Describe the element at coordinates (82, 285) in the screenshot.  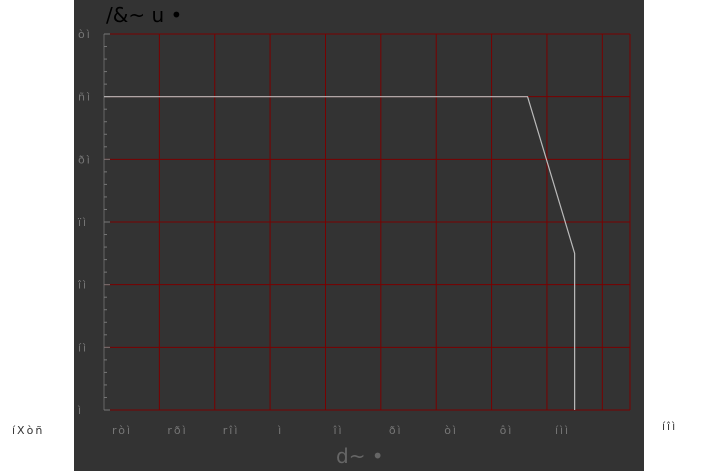
I see `y-tick-label: îì` at that location.